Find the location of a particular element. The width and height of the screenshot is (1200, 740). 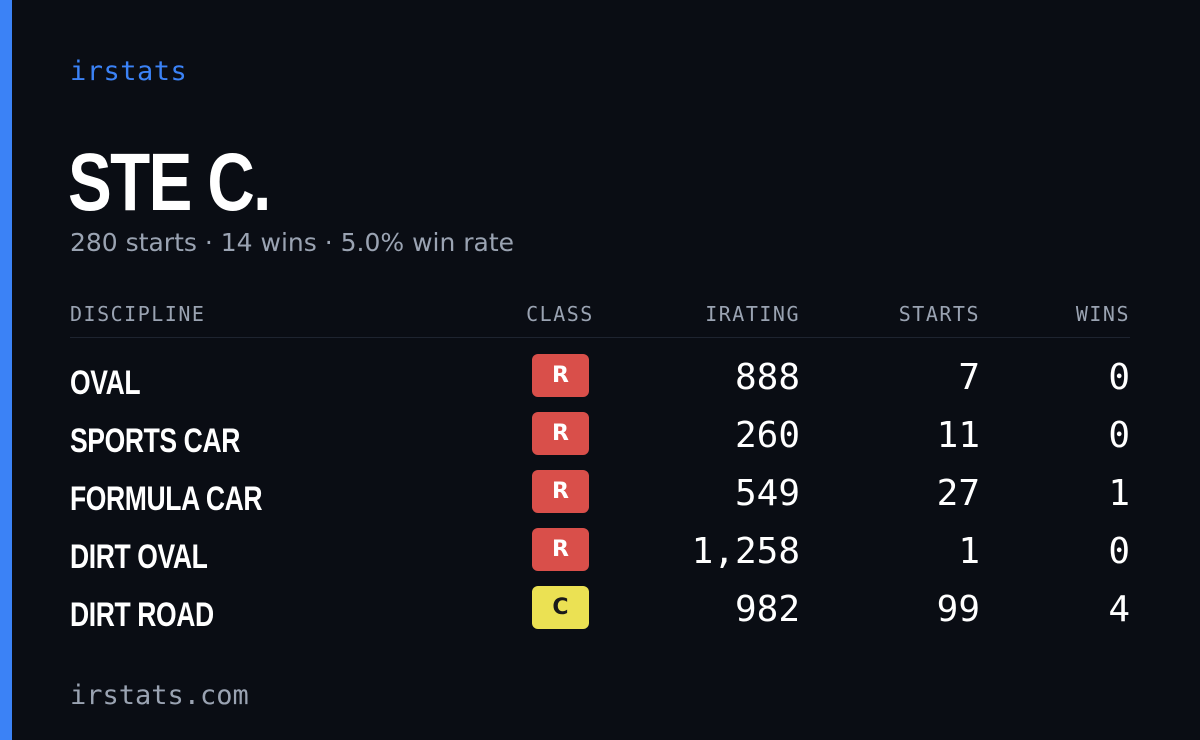

starts-value: 11 is located at coordinates (958, 435).